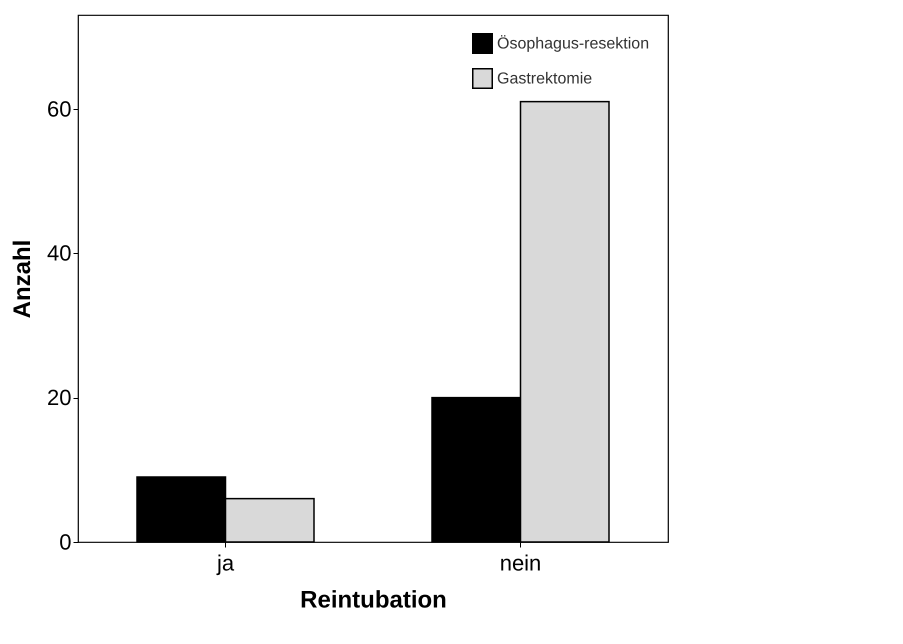  What do you see at coordinates (544, 79) in the screenshot?
I see `legend-label: Gastrektomie` at bounding box center [544, 79].